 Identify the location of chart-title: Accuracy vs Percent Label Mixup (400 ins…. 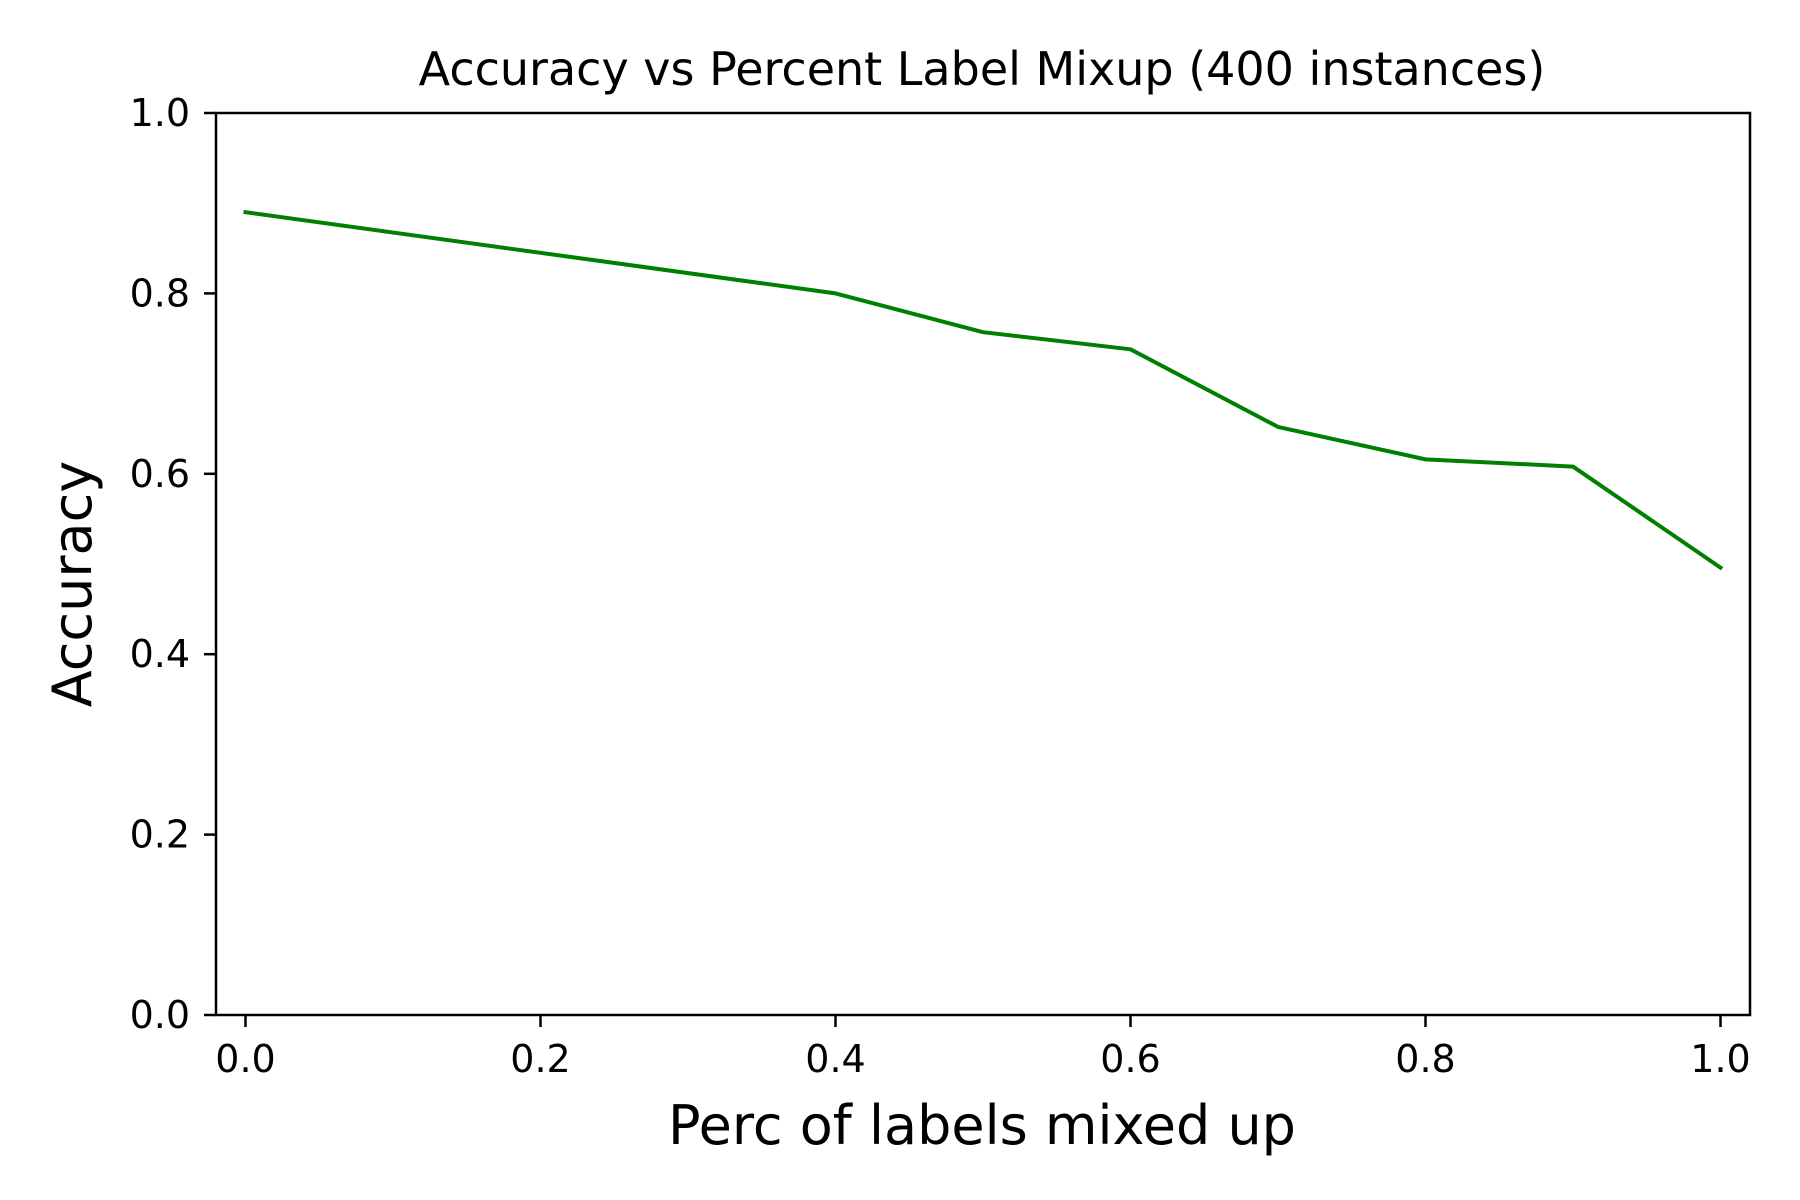
(982, 69).